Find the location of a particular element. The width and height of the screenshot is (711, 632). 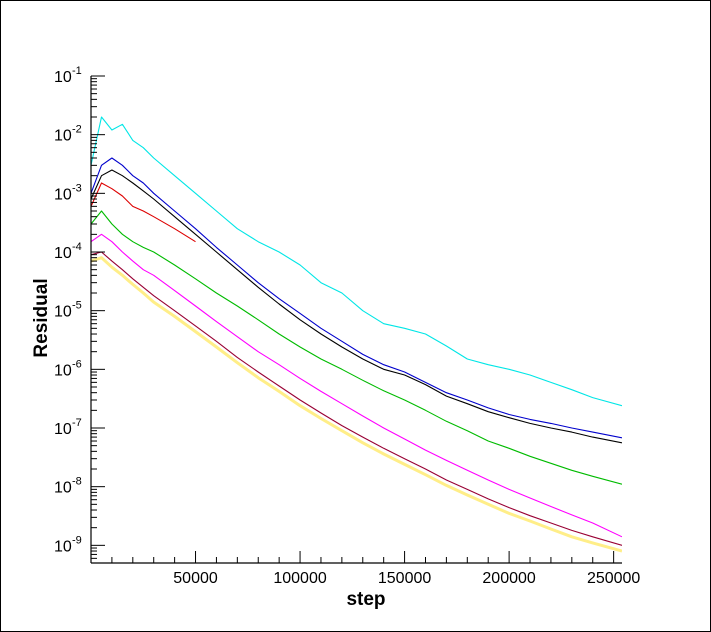

y-tick-exponent: -4 is located at coordinates (77, 247).